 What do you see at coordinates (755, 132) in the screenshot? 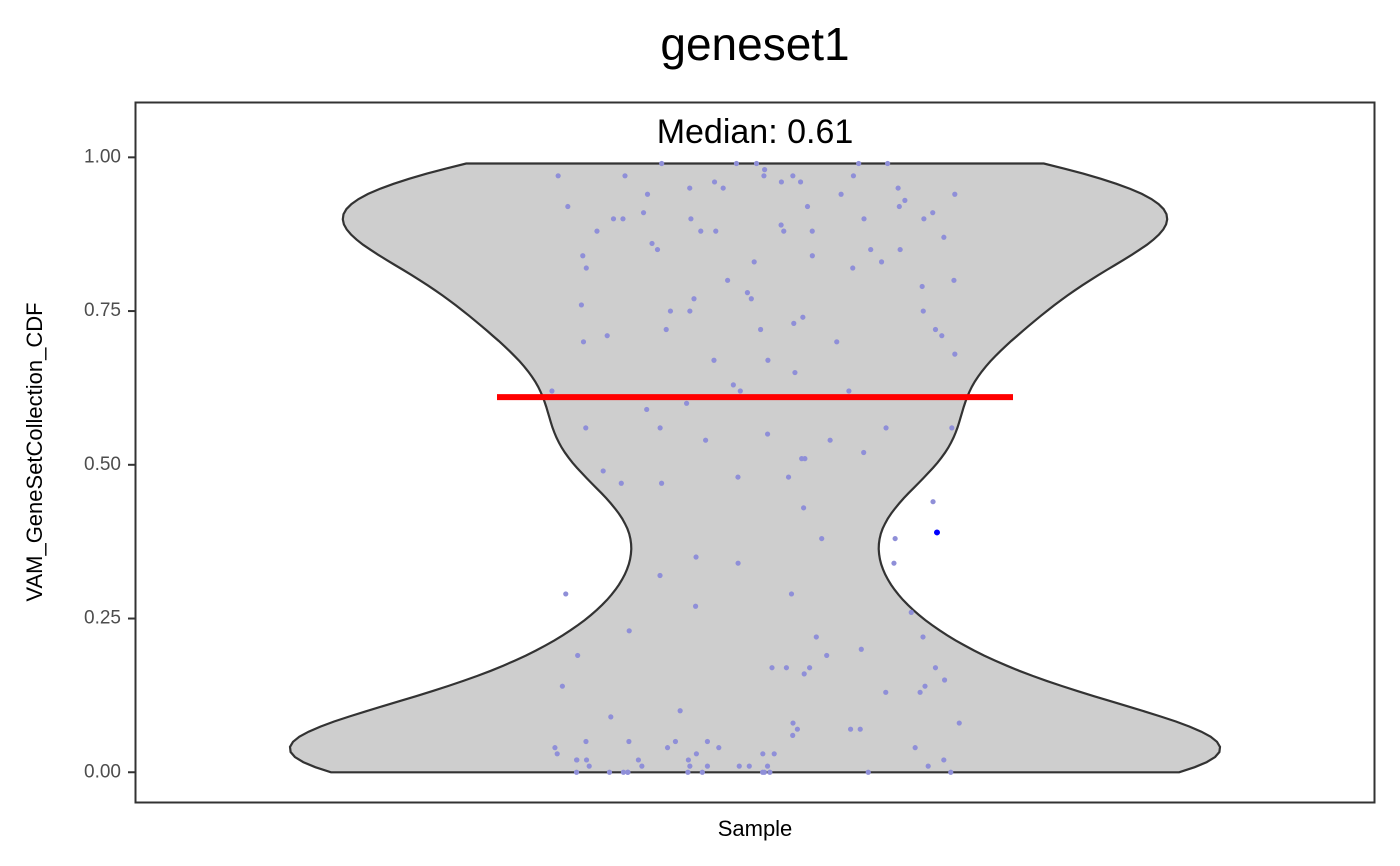
I see `median-annotation: Median: 0.61` at bounding box center [755, 132].